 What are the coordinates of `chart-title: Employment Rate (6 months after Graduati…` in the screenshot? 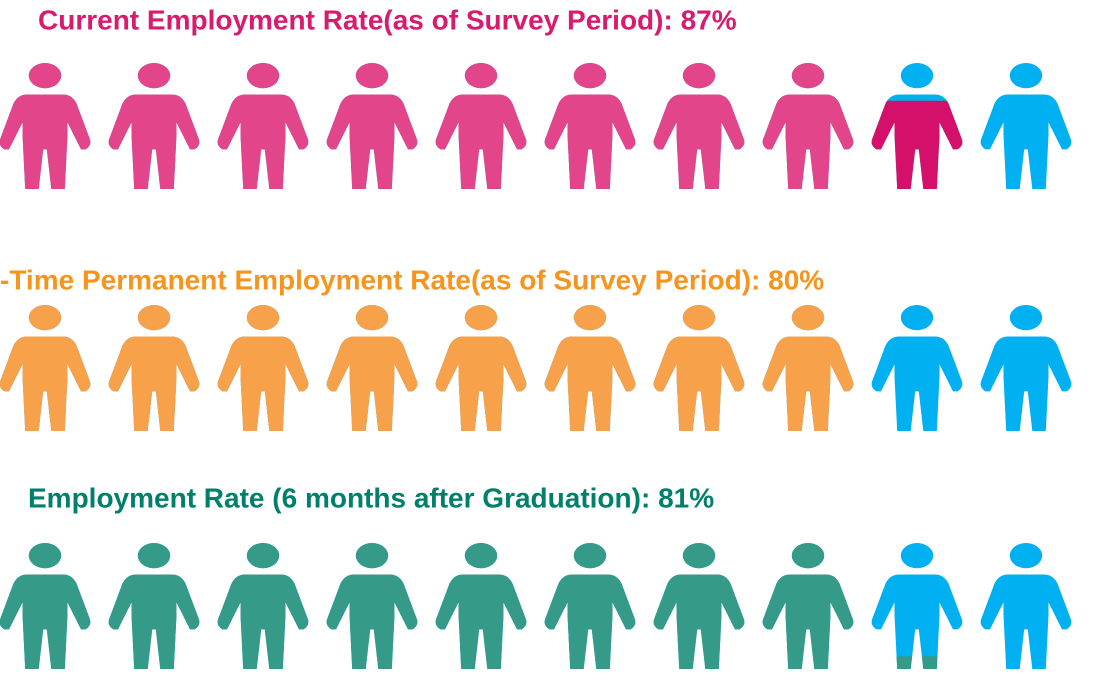 It's located at (371, 497).